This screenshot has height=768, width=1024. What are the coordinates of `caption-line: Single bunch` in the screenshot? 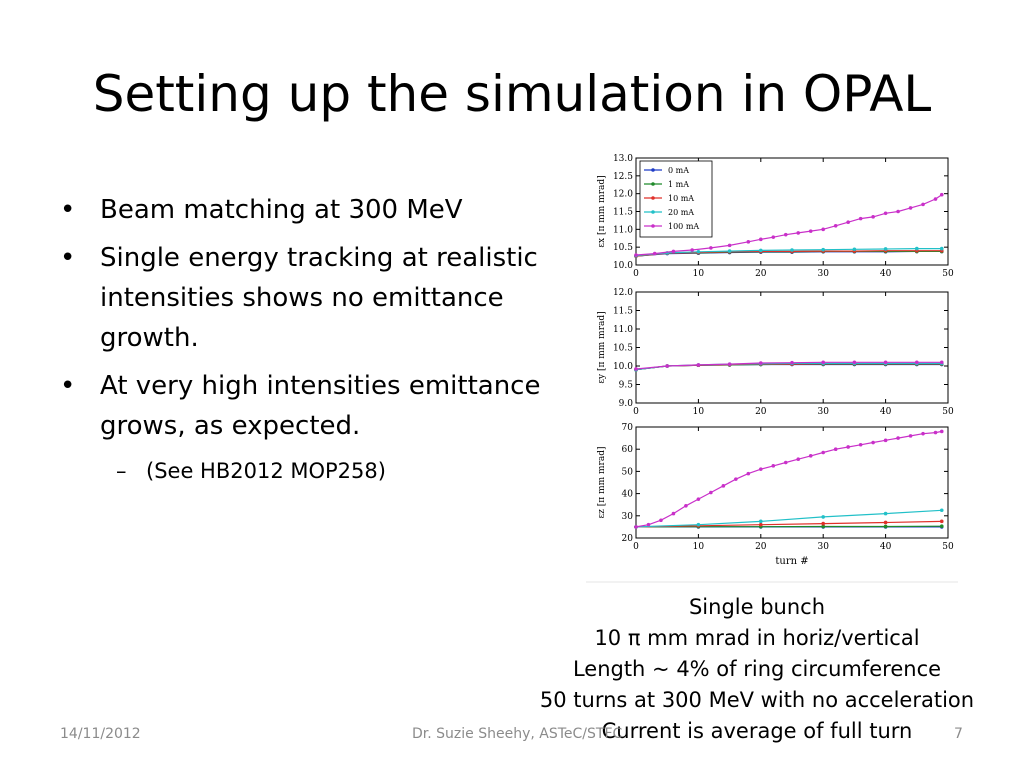 It's located at (757, 607).